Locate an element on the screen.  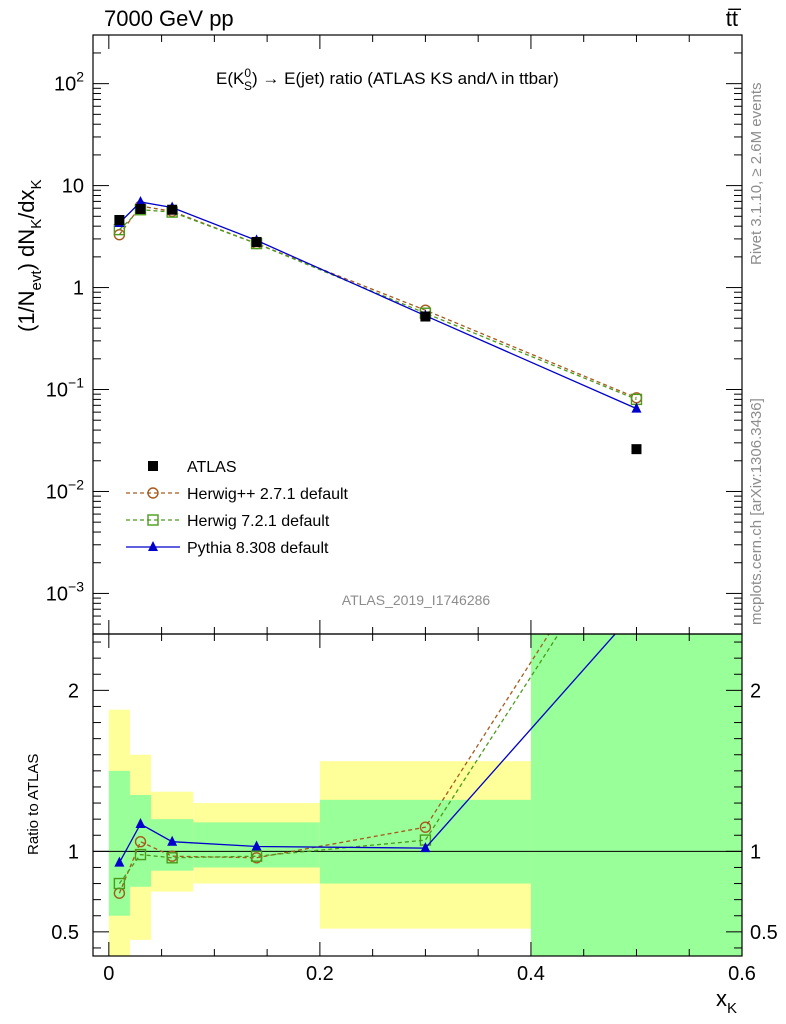
top-y-tick-label: 10⁻³ is located at coordinates (65, 591).